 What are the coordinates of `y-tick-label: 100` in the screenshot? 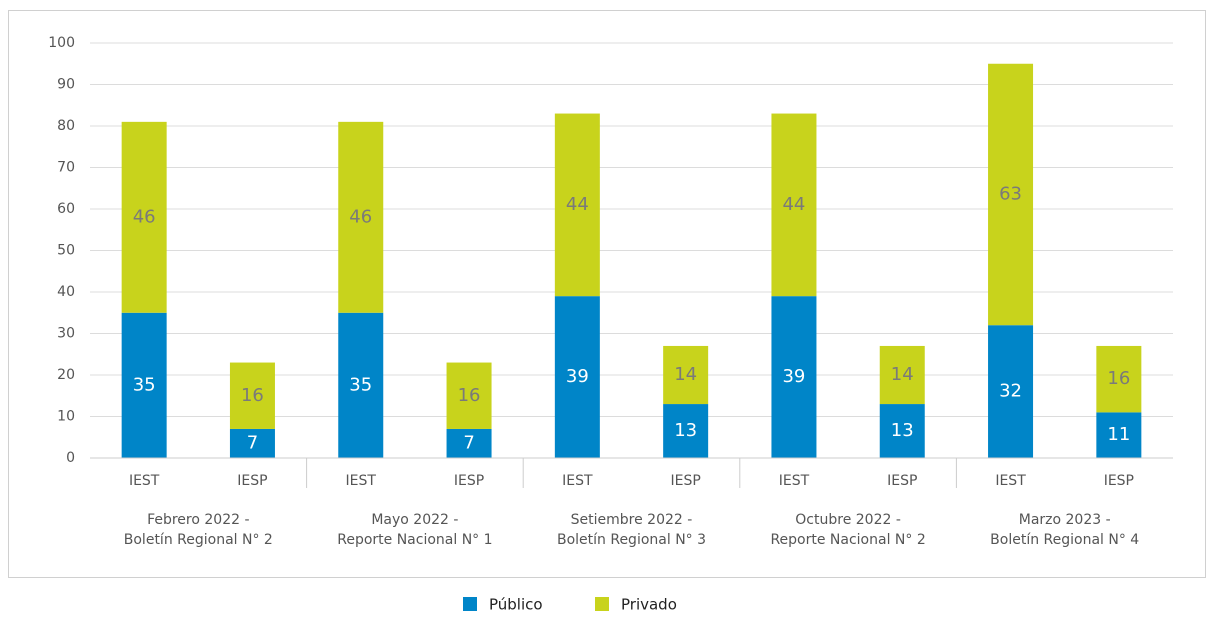 It's located at (61, 43).